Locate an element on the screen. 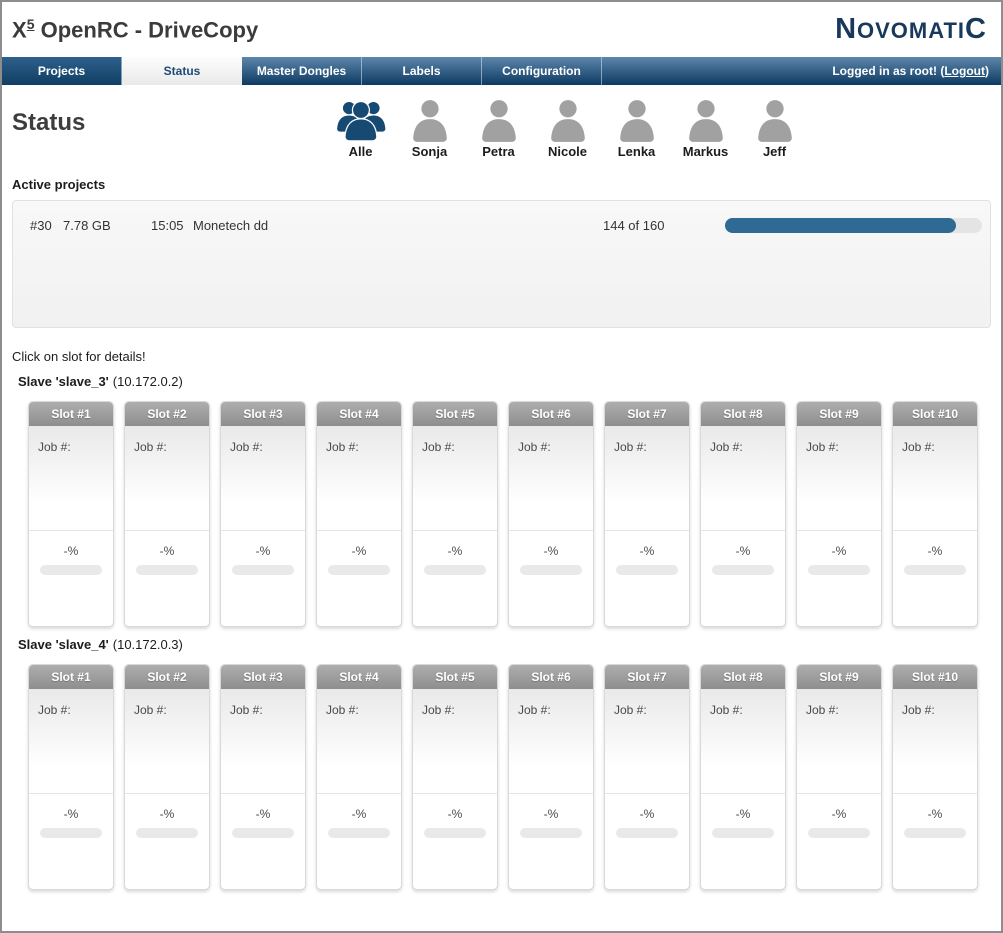  slot-card-slave-slave-3-slot-4: Slot #4 Job #: -% is located at coordinates (359, 514).